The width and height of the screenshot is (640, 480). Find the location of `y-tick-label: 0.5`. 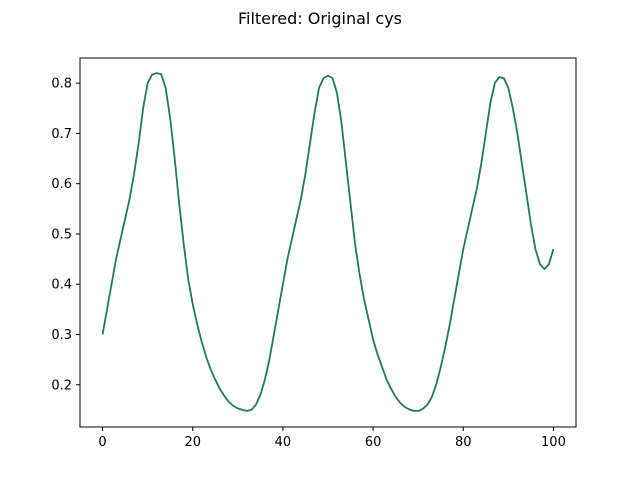

y-tick-label: 0.5 is located at coordinates (61, 234).